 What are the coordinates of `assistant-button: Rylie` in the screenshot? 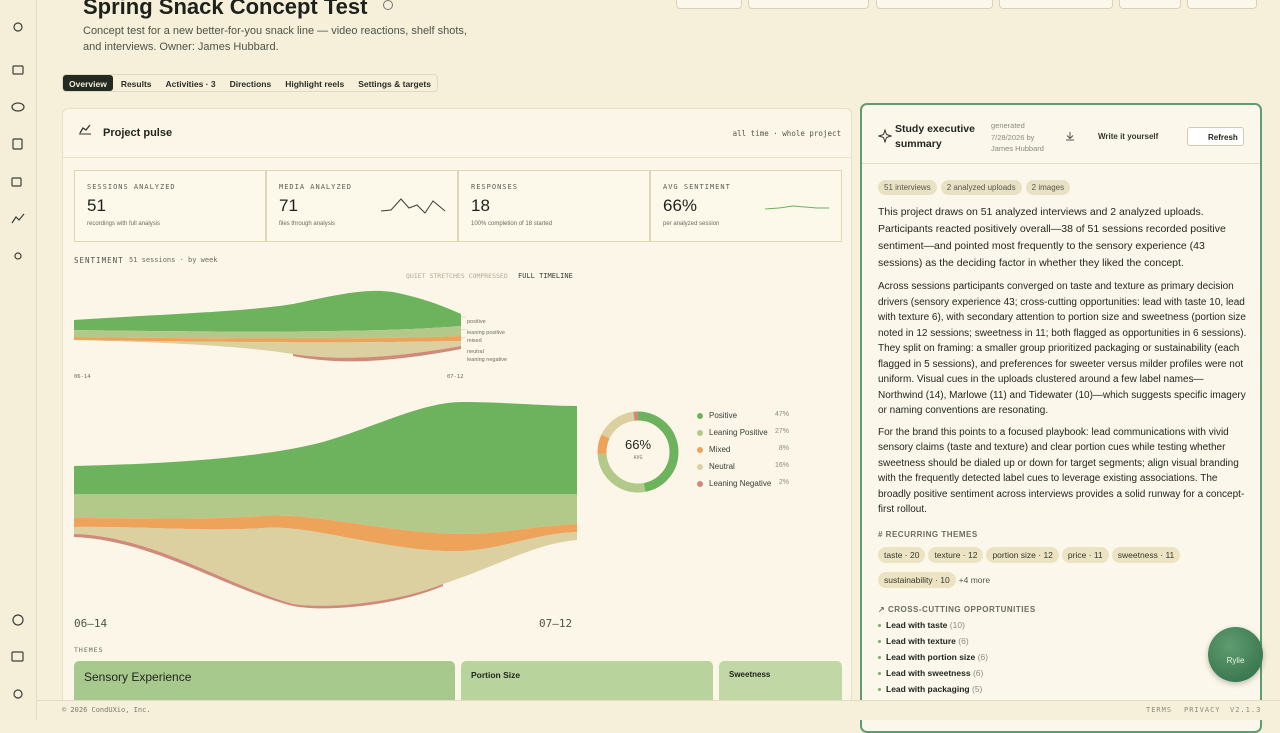 It's located at (1235, 654).